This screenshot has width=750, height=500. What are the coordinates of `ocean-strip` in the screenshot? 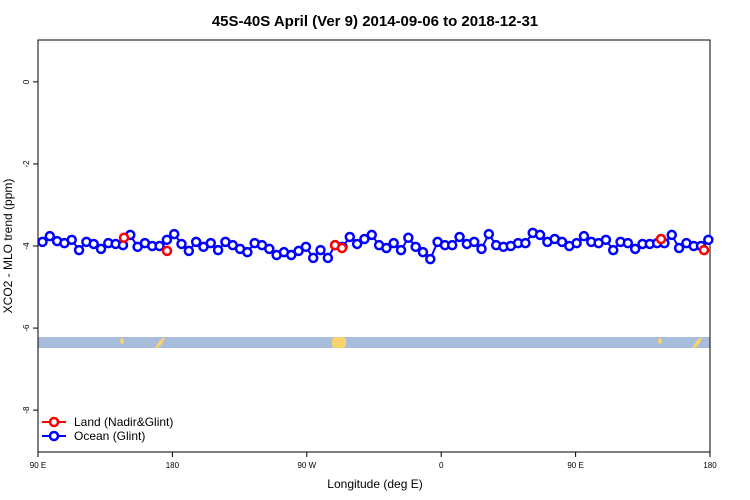 It's located at (374, 342).